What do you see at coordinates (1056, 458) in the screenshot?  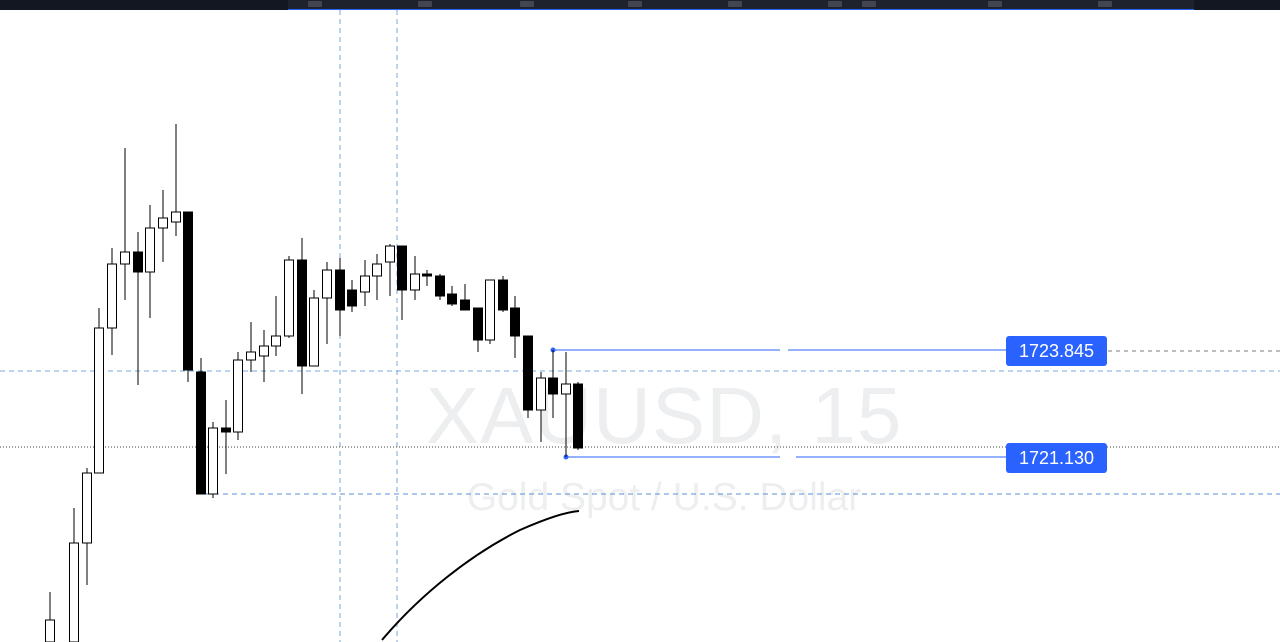 I see `price-label-lower: 1721.130` at bounding box center [1056, 458].